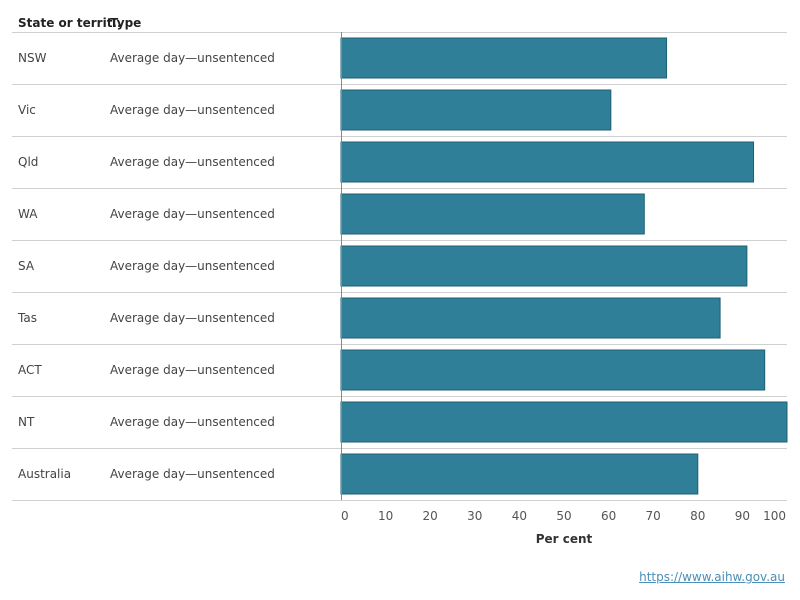  I want to click on x-tick-label: 40, so click(519, 516).